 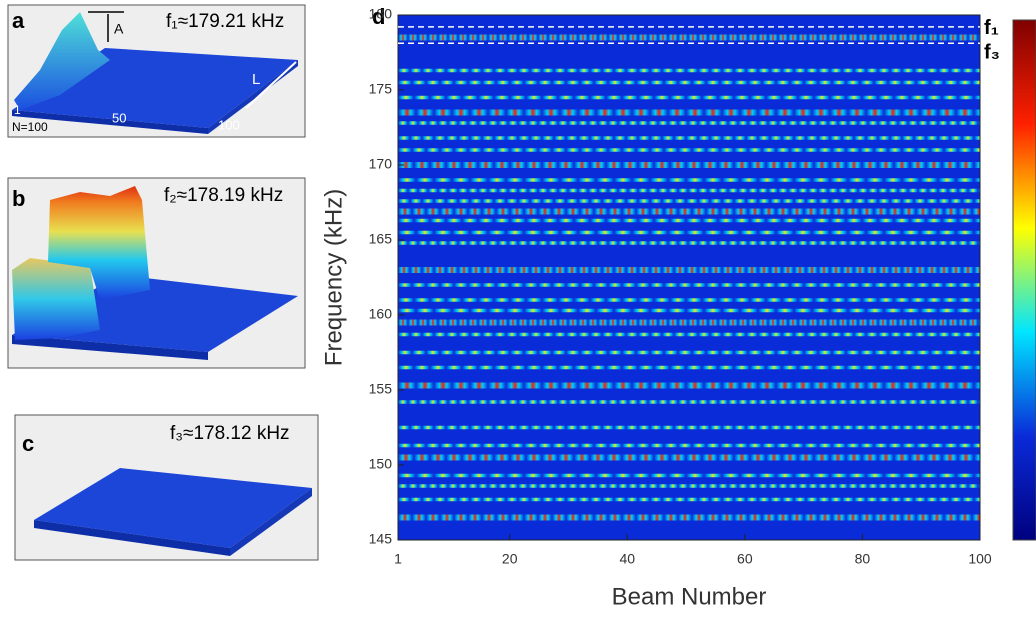 What do you see at coordinates (745, 559) in the screenshot?
I see `x-tick-label: 60` at bounding box center [745, 559].